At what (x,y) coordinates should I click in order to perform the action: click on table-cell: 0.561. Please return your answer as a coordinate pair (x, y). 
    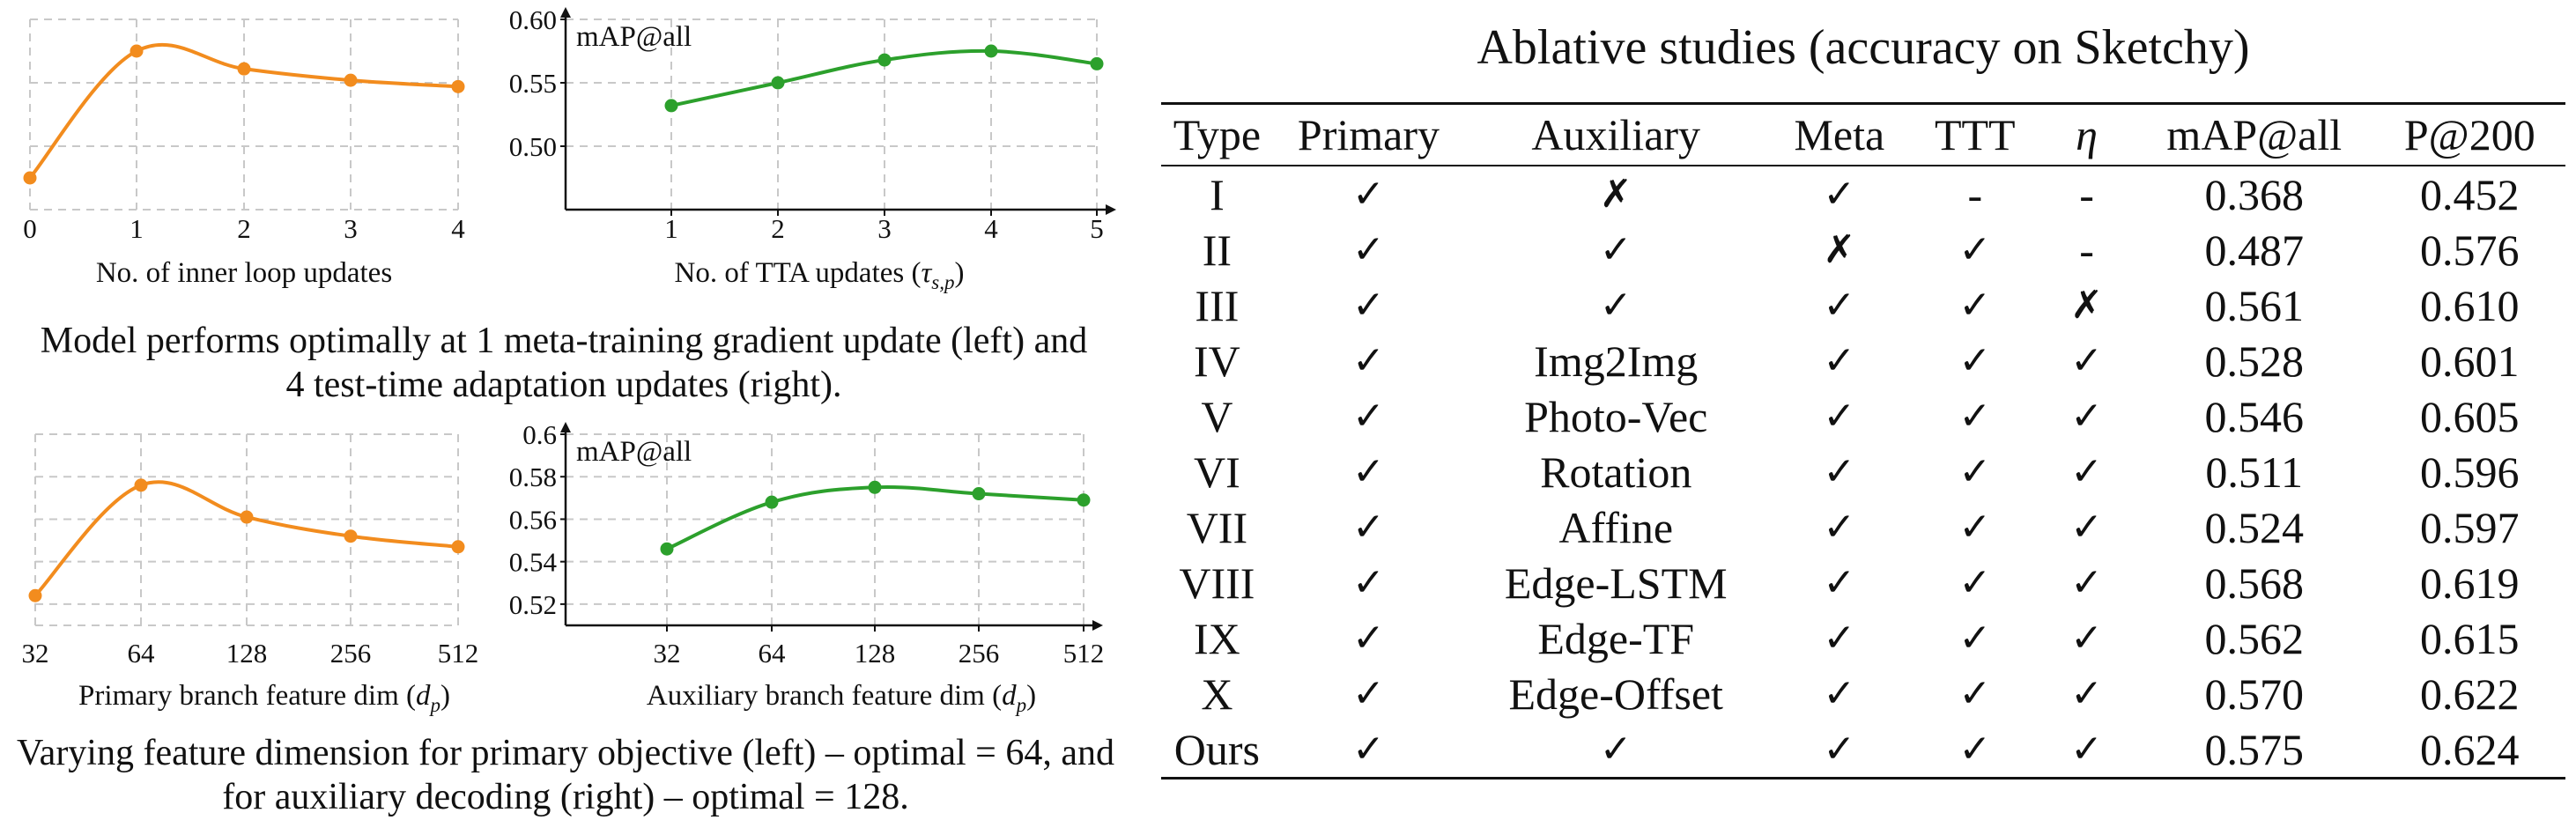
    Looking at the image, I should click on (2254, 305).